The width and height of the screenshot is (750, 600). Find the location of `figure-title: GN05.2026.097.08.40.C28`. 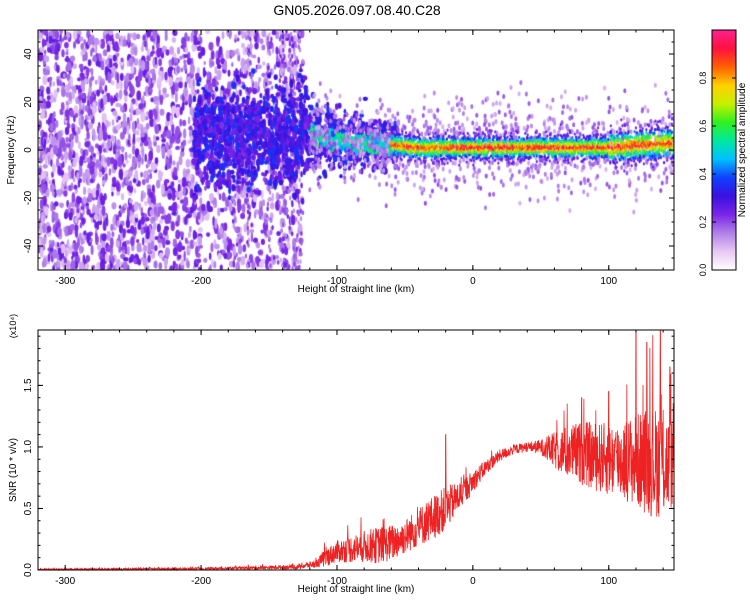

figure-title: GN05.2026.097.08.40.C28 is located at coordinates (357, 10).